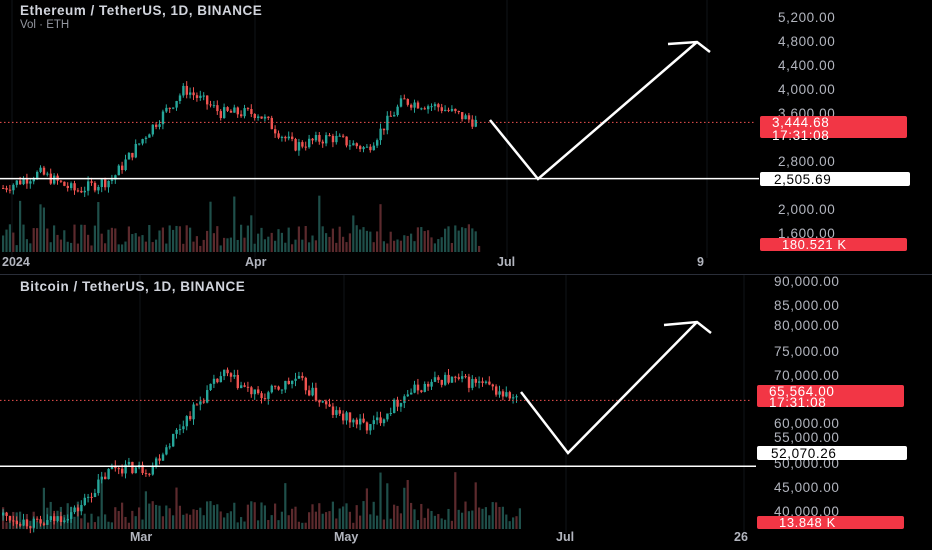 This screenshot has width=932, height=550. I want to click on price-axis-label: 70,000.00, so click(806, 375).